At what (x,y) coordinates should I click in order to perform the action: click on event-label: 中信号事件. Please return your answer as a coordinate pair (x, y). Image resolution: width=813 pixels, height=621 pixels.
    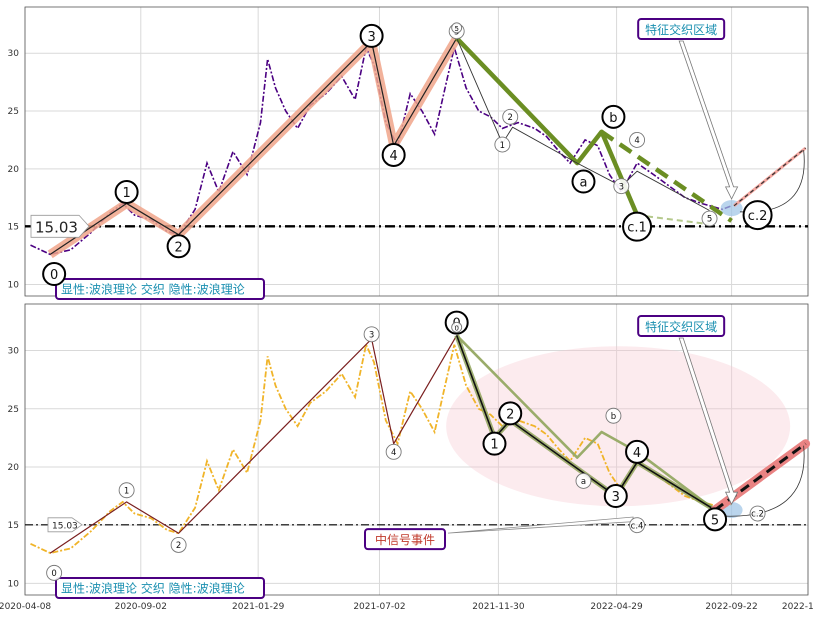
    Looking at the image, I should click on (405, 539).